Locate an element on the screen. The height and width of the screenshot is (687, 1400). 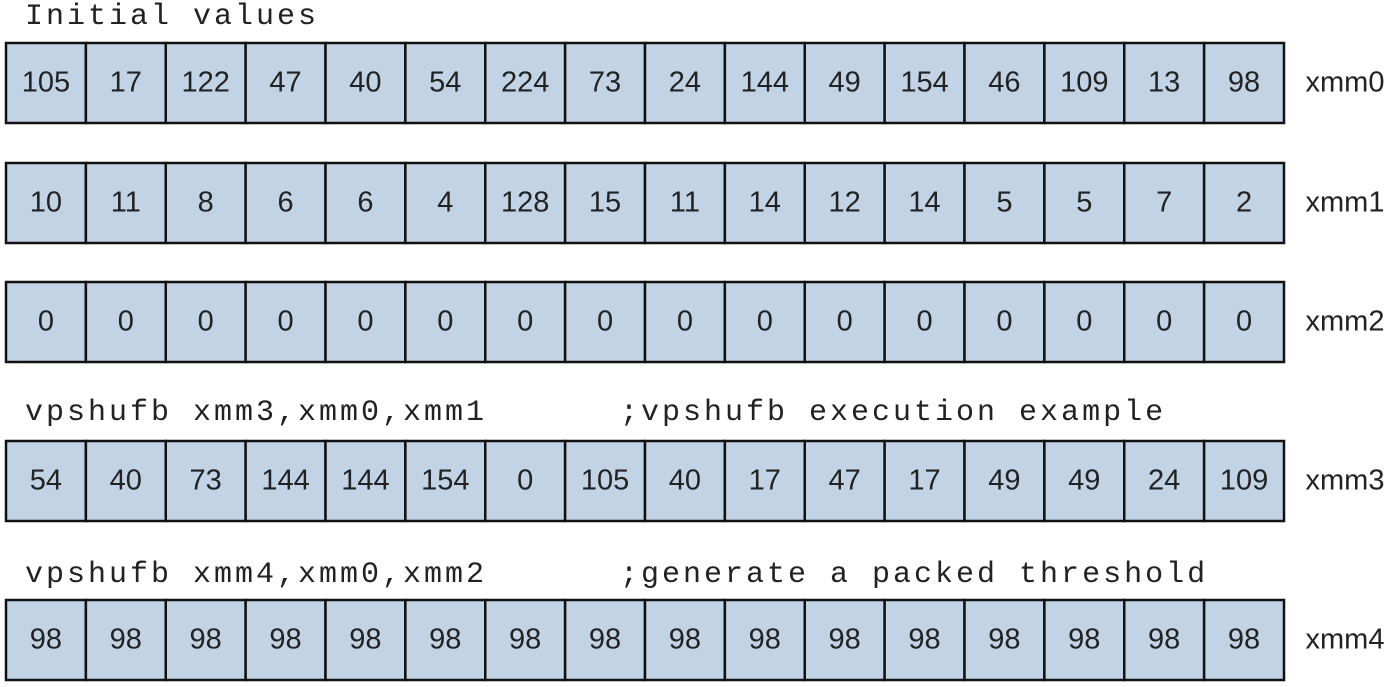
cell-value: 17 is located at coordinates (126, 83).